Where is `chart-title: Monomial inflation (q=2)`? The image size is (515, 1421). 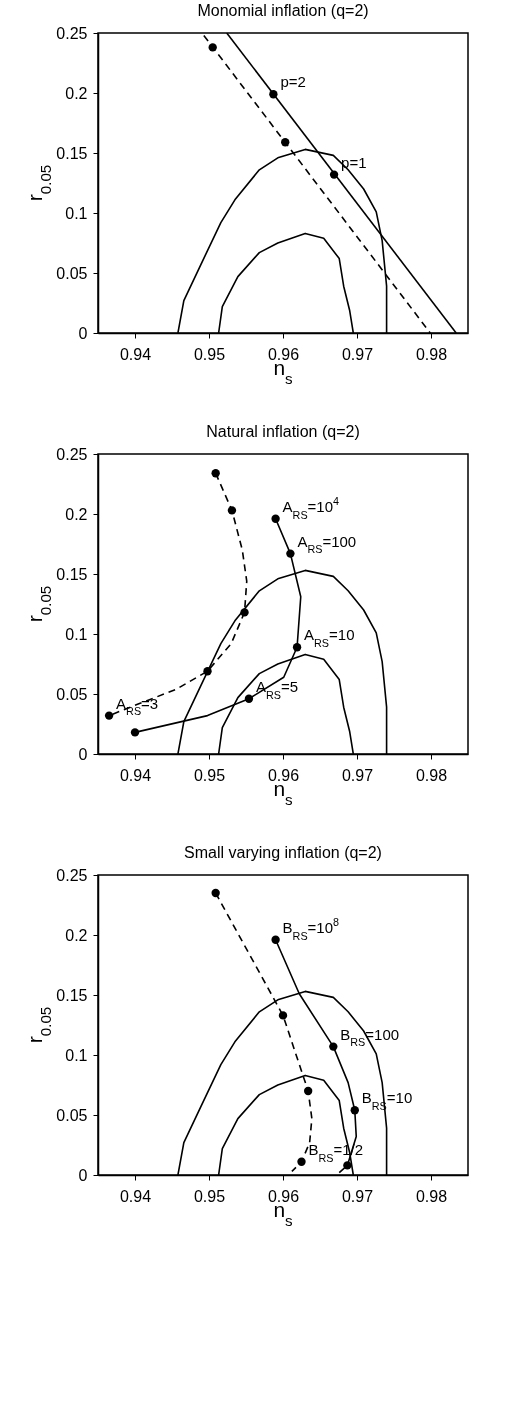
chart-title: Monomial inflation (q=2) is located at coordinates (283, 10).